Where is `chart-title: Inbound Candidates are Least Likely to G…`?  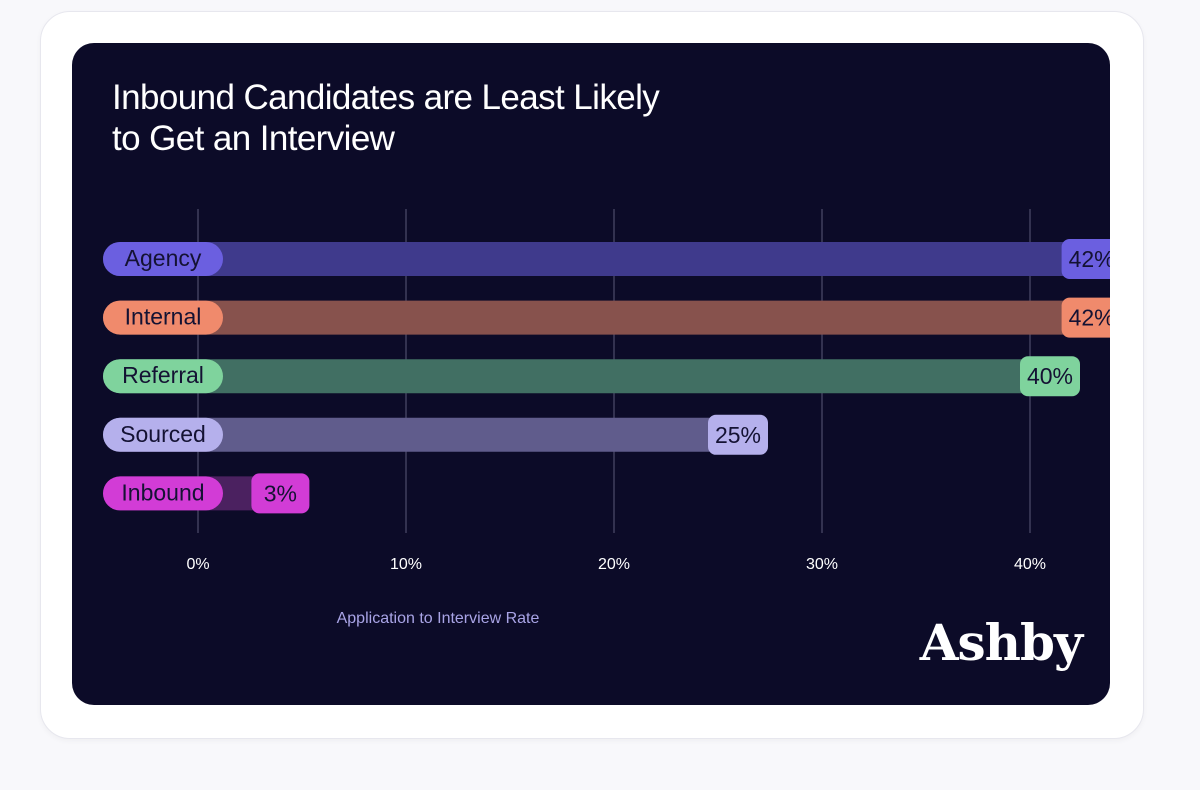 chart-title: Inbound Candidates are Least Likely to G… is located at coordinates (462, 118).